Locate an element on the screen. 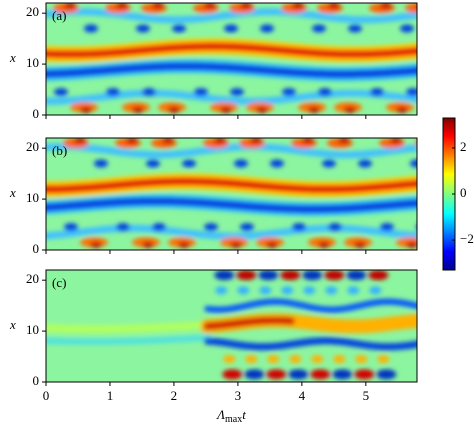 The height and width of the screenshot is (432, 474). x-axis-label: Λmaxt is located at coordinates (230, 416).